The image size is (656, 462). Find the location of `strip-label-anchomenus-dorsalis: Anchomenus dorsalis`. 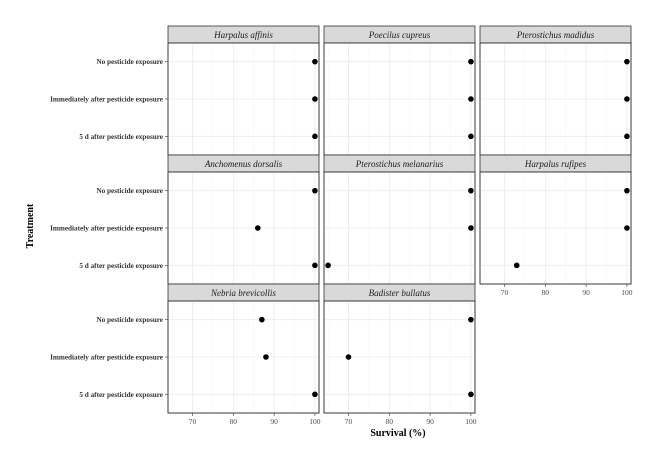

strip-label-anchomenus-dorsalis: Anchomenus dorsalis is located at coordinates (243, 164).